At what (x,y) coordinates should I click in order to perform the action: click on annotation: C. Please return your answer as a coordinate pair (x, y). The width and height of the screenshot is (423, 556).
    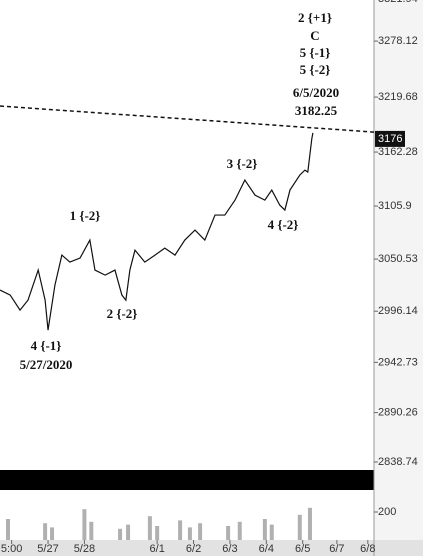
    Looking at the image, I should click on (314, 35).